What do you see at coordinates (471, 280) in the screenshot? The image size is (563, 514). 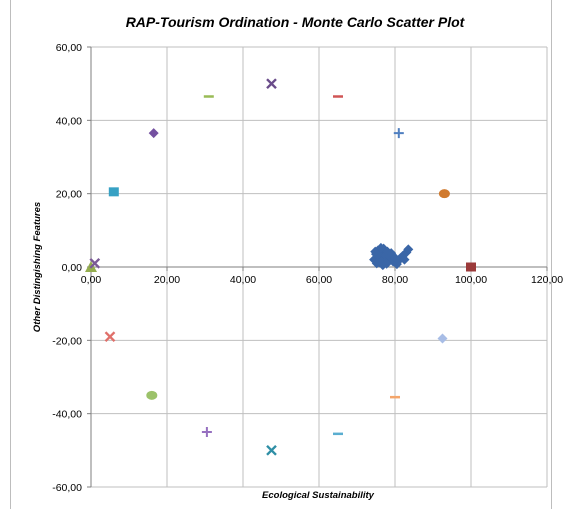 I see `x-tick-label: 100,00` at bounding box center [471, 280].